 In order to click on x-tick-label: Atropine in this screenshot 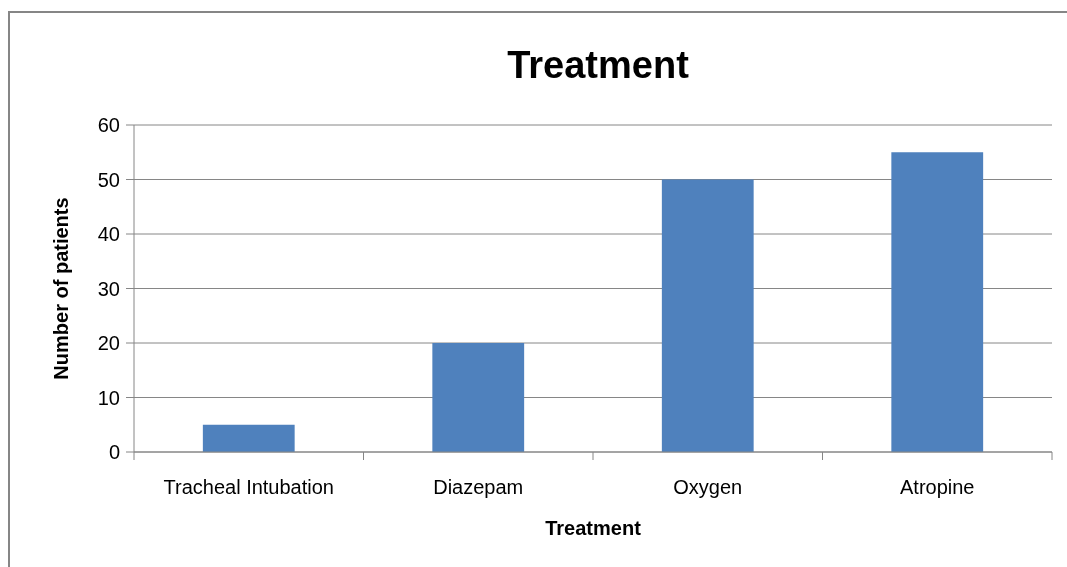, I will do `click(937, 487)`.